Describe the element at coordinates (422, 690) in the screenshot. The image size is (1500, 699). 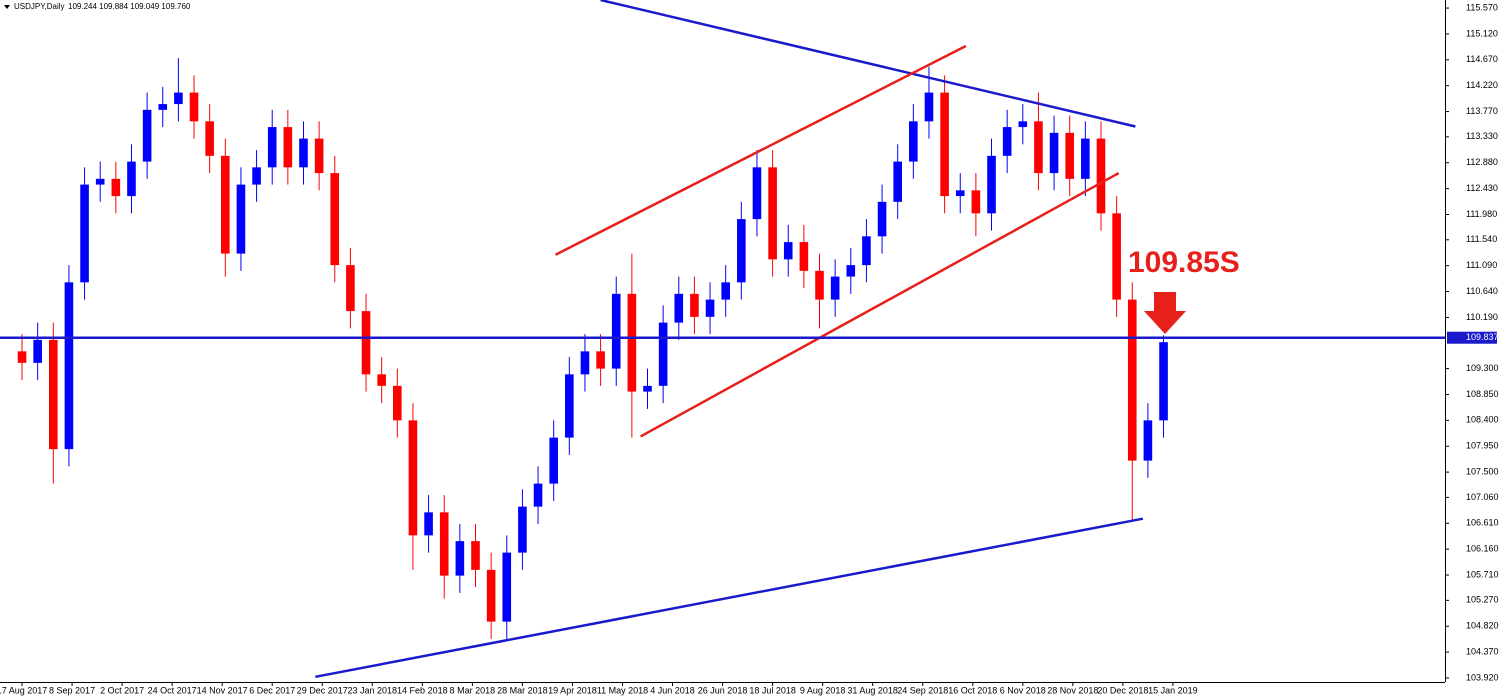
I see `x-tick-label: 14 Feb 2018` at that location.